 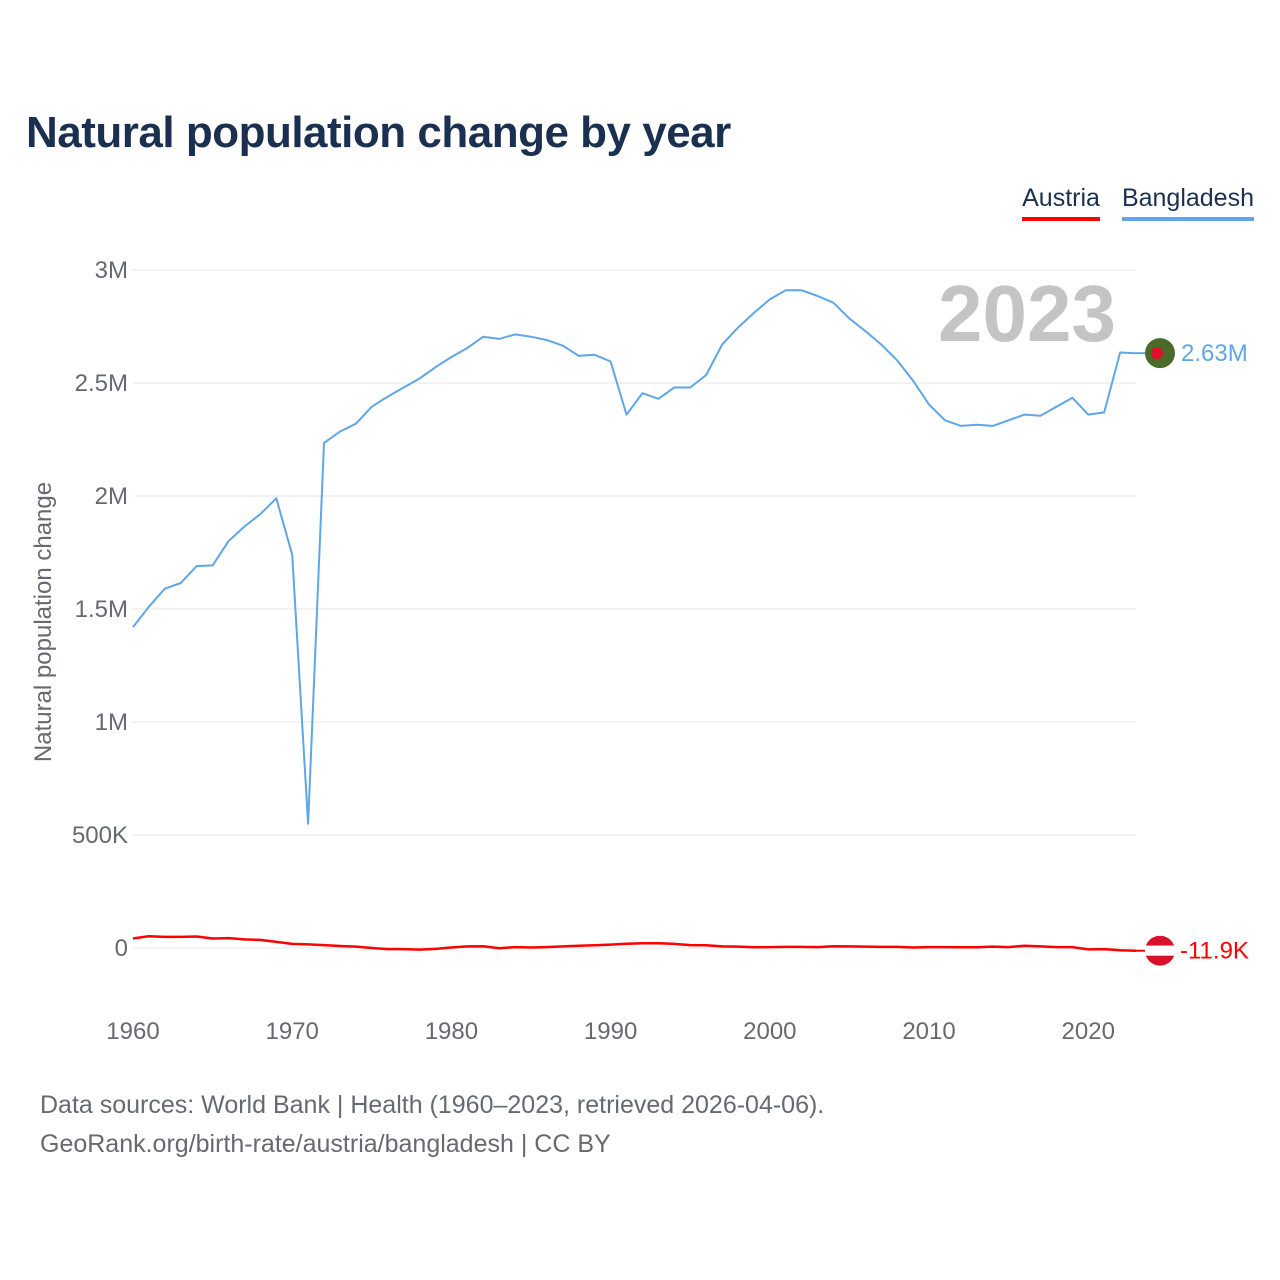 What do you see at coordinates (1088, 1031) in the screenshot?
I see `x-tick-label: 2020` at bounding box center [1088, 1031].